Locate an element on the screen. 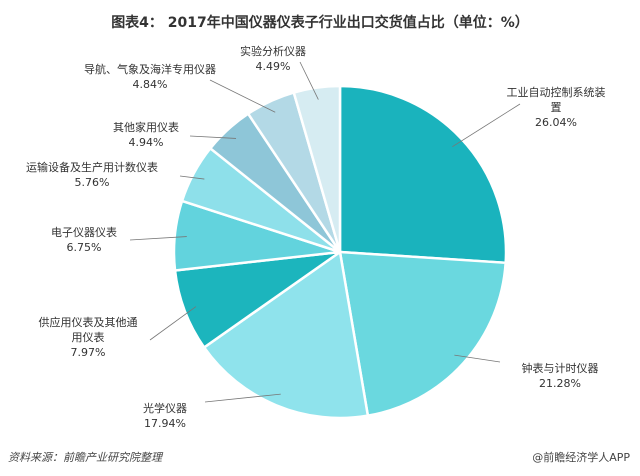 Image resolution: width=640 pixels, height=476 pixels. slice-label: 用仪表 is located at coordinates (88, 337).